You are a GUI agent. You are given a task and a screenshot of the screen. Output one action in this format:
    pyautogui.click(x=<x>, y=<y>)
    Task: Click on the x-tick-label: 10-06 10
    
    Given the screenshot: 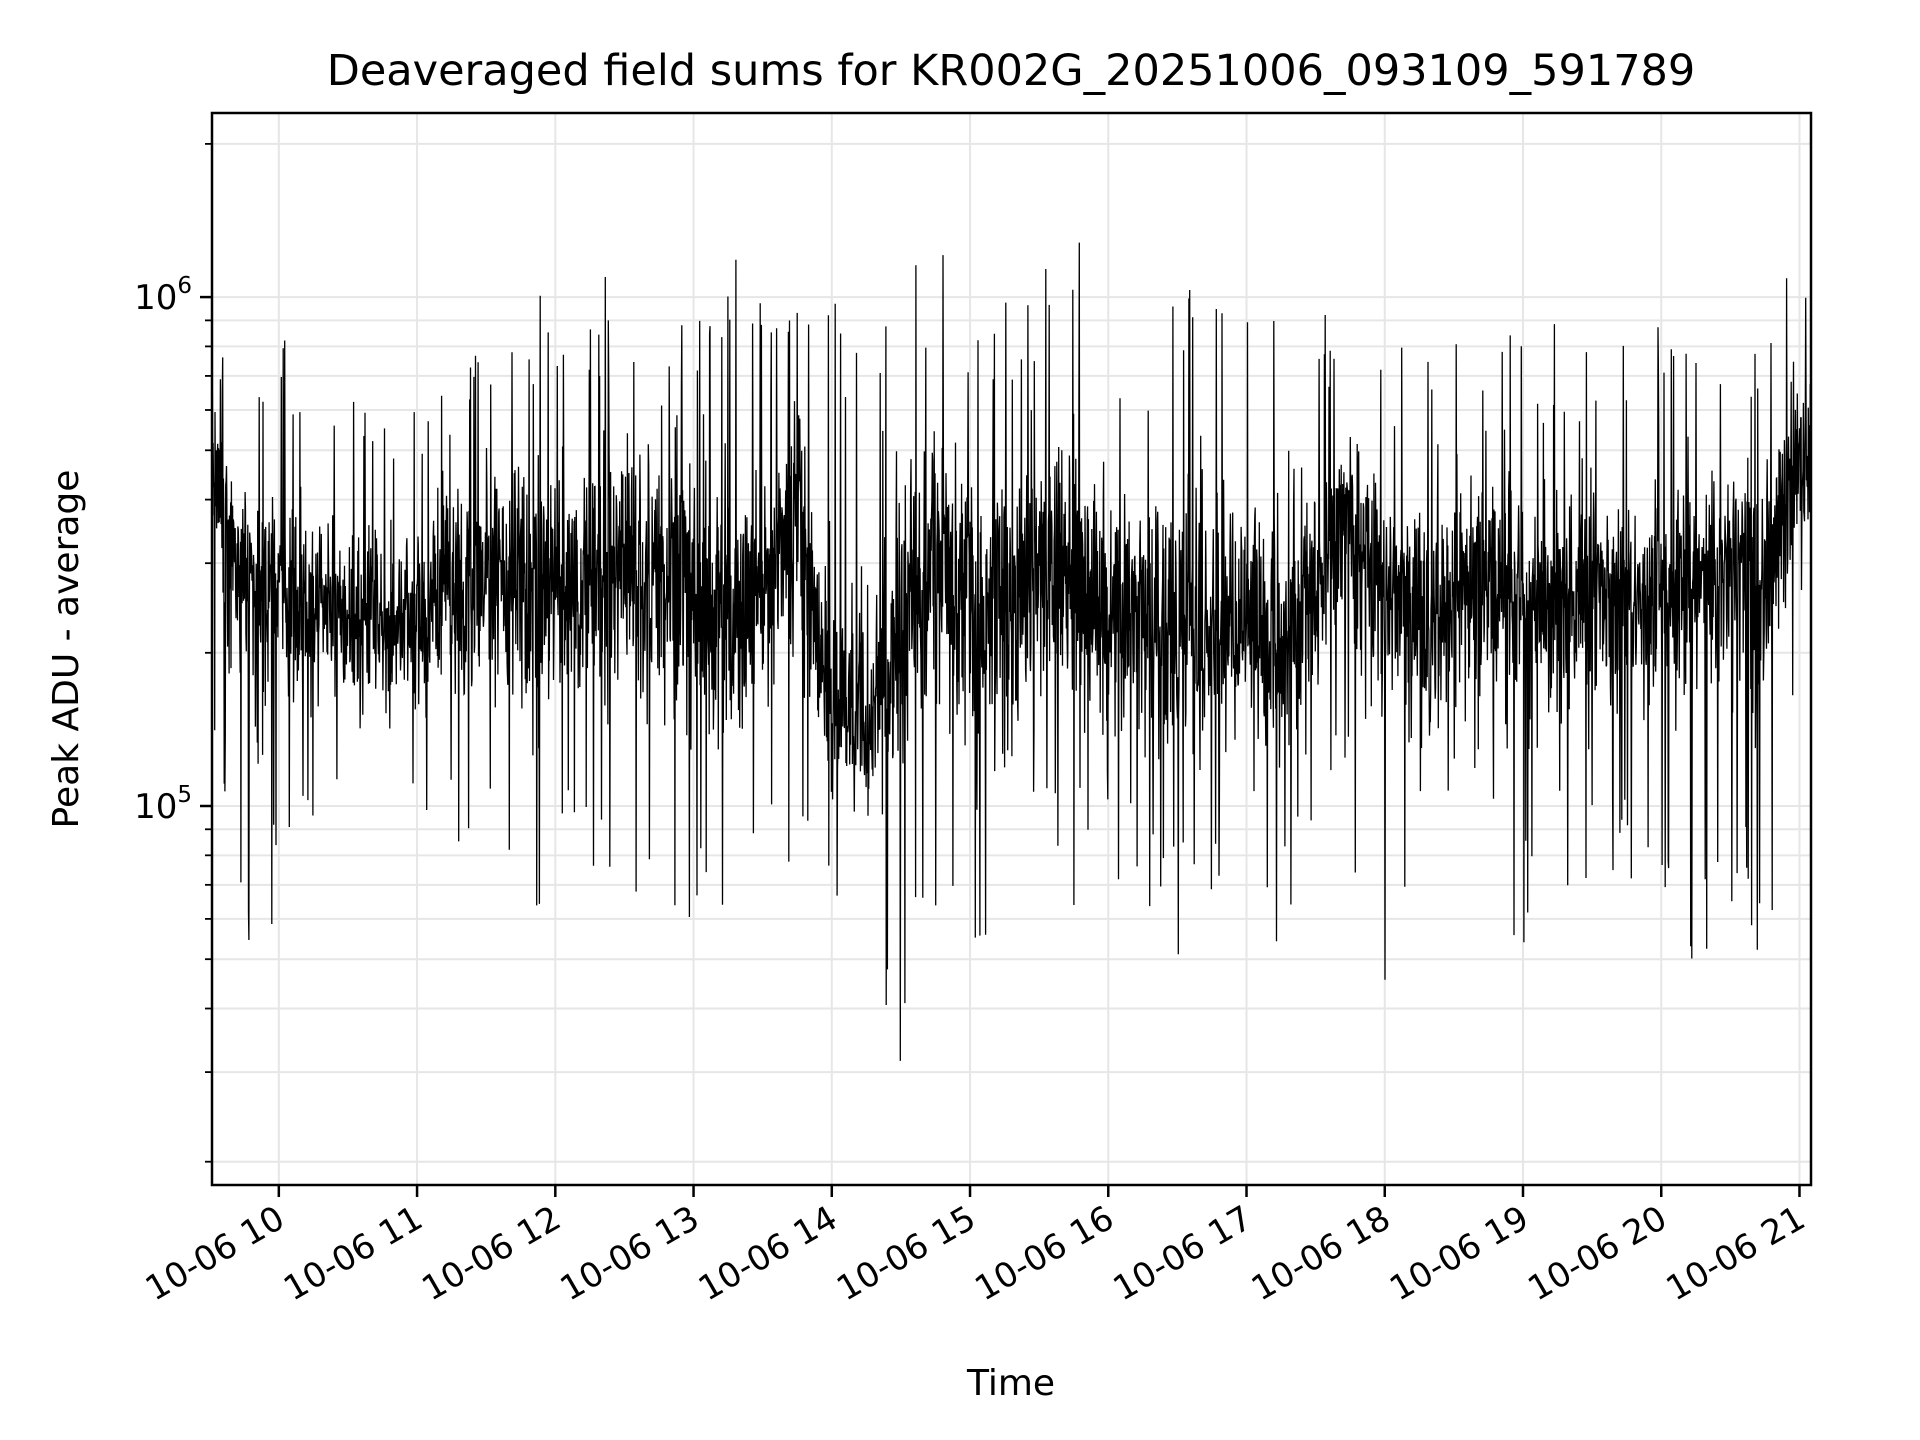 What is the action you would take?
    pyautogui.click(x=215, y=1253)
    